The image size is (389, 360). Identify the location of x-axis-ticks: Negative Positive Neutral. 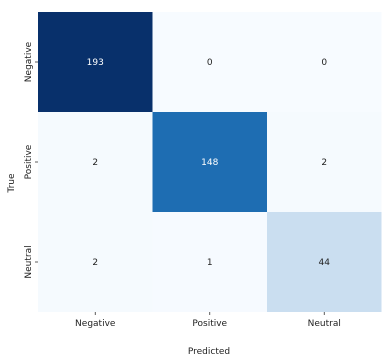
(208, 320).